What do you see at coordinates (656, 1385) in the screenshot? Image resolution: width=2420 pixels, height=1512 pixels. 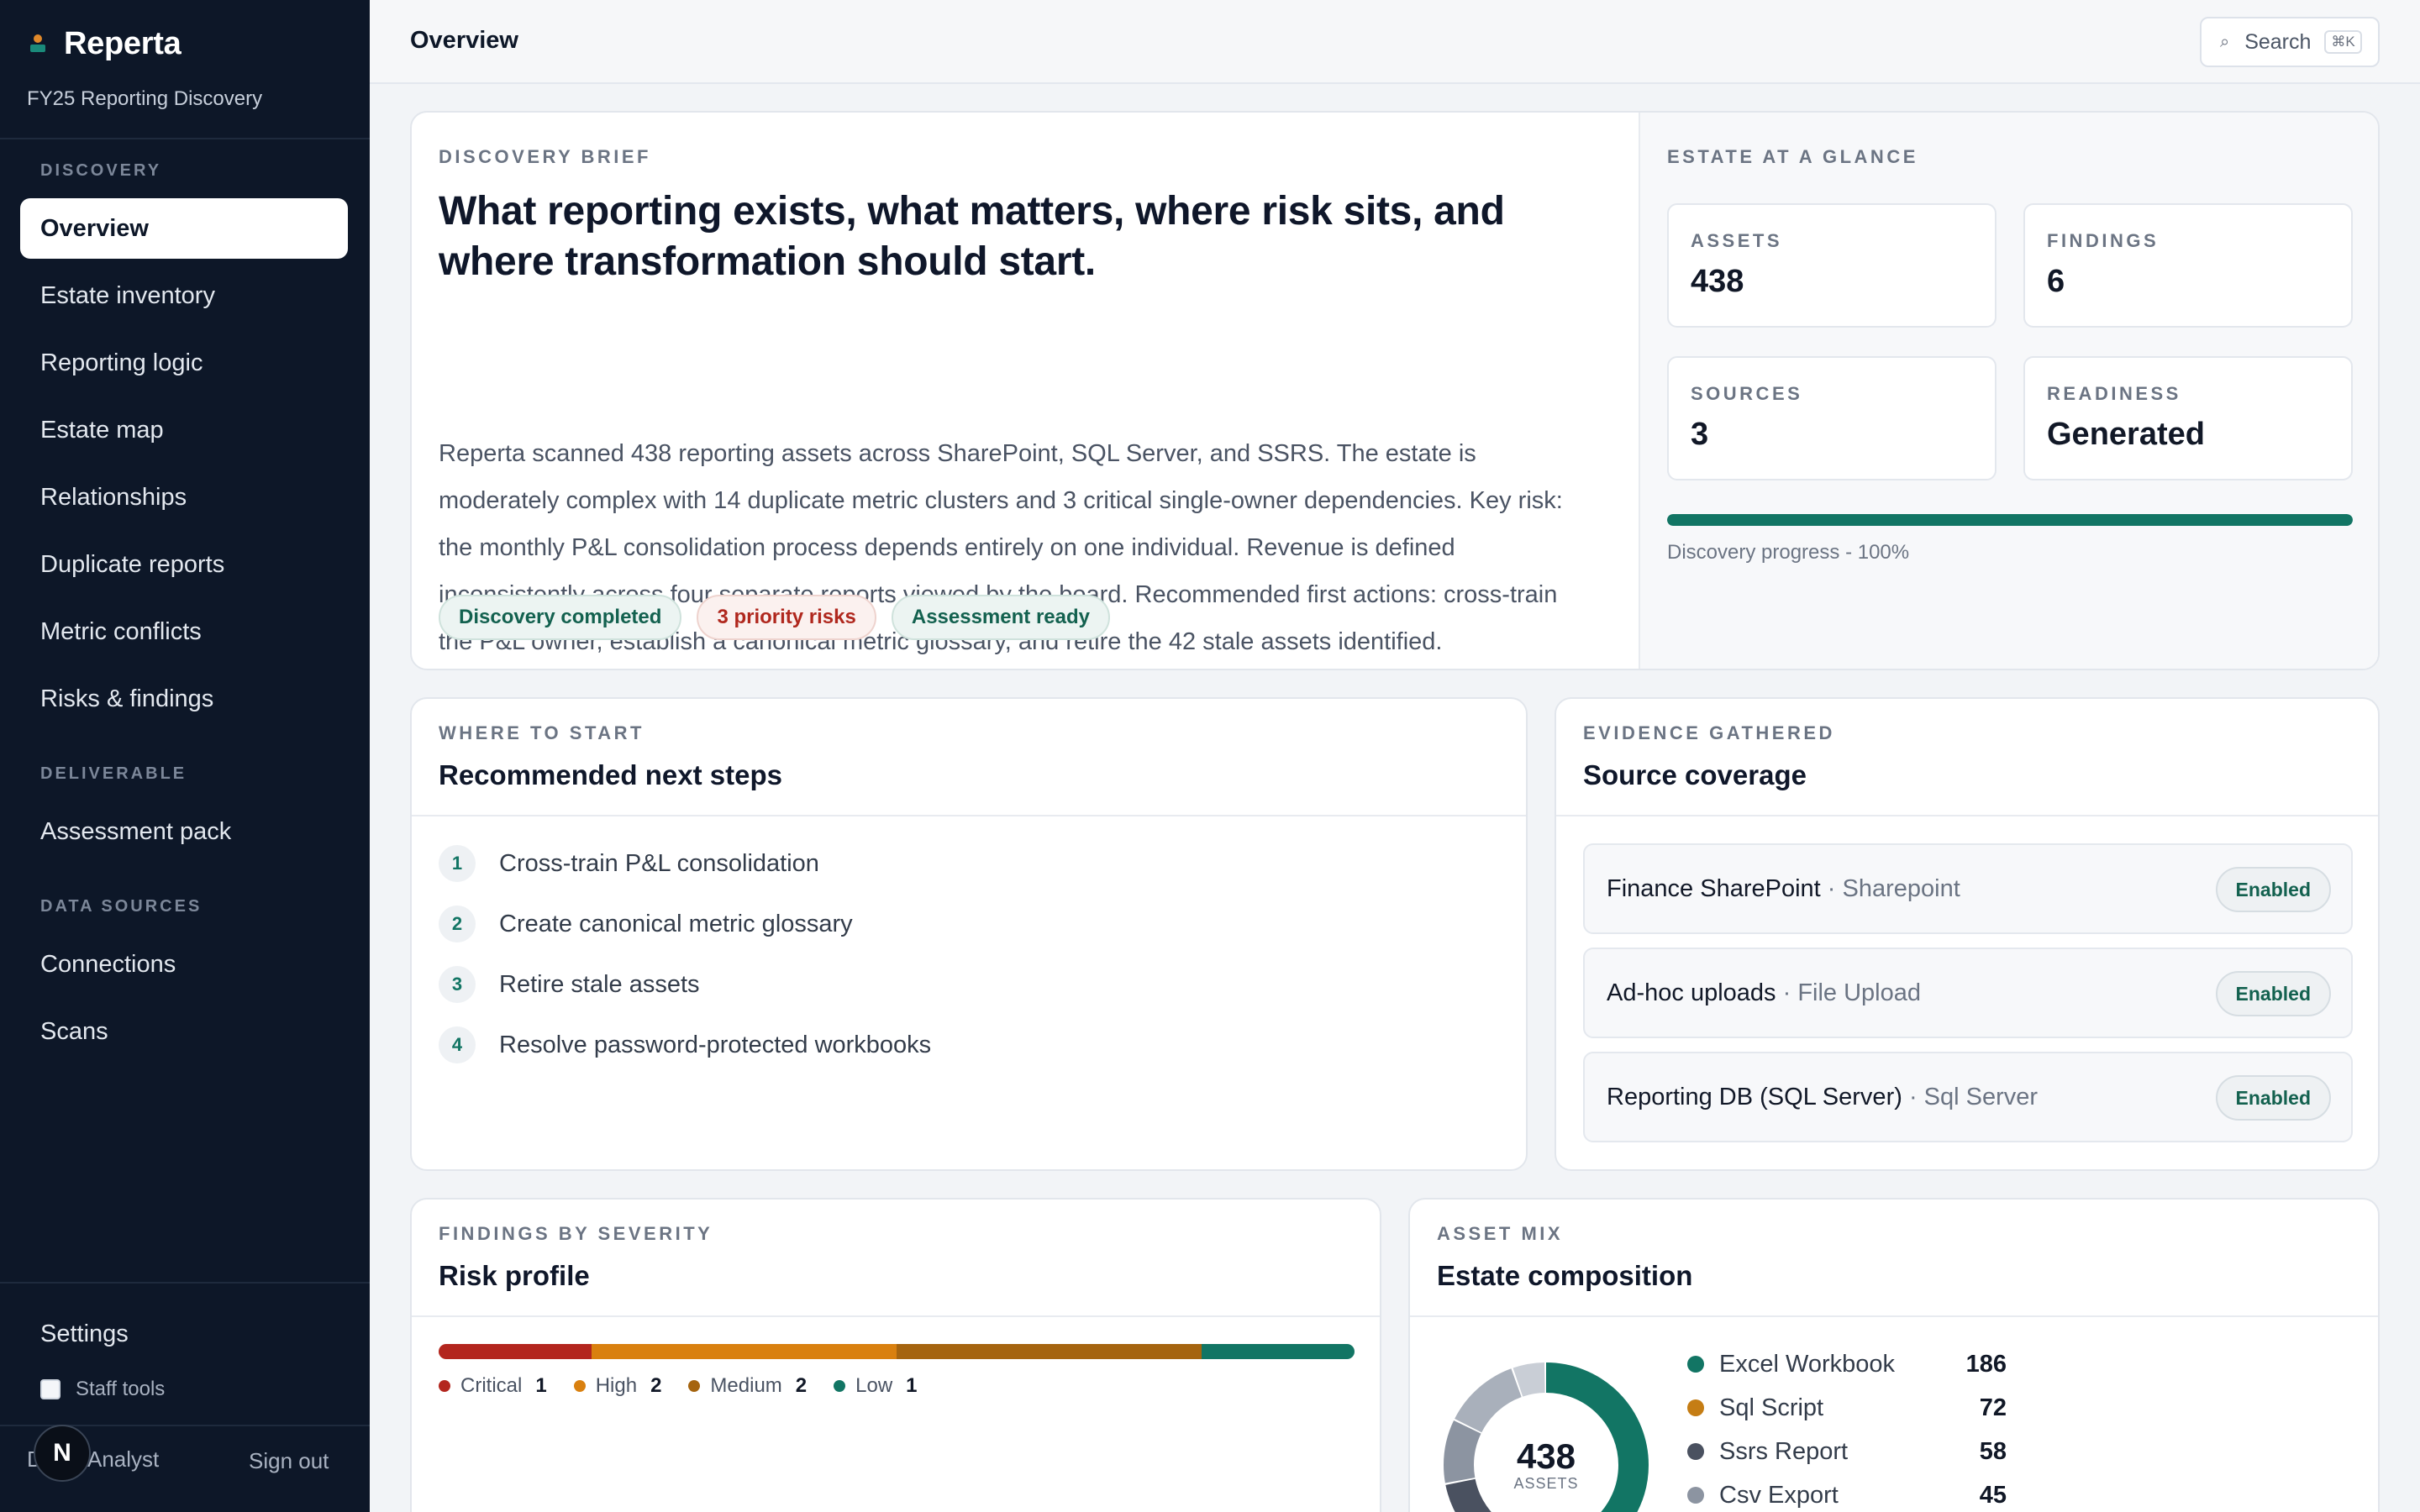 I see `legend-count: 2` at bounding box center [656, 1385].